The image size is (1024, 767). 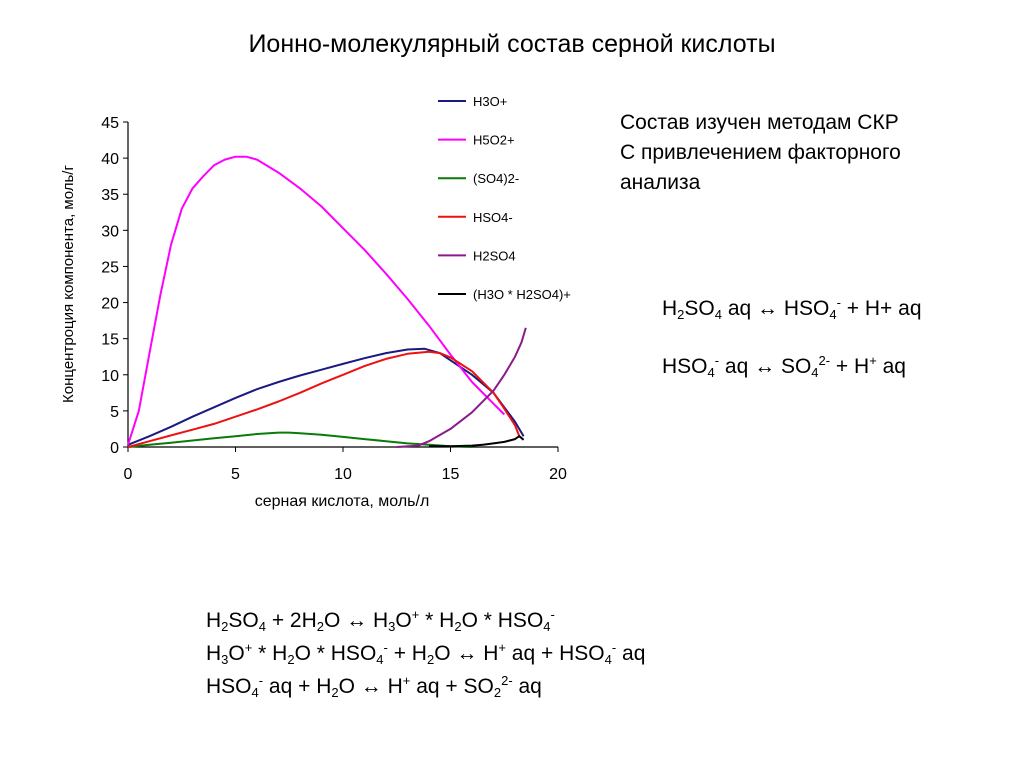 What do you see at coordinates (670, 308) in the screenshot?
I see `equation-right-part: H` at bounding box center [670, 308].